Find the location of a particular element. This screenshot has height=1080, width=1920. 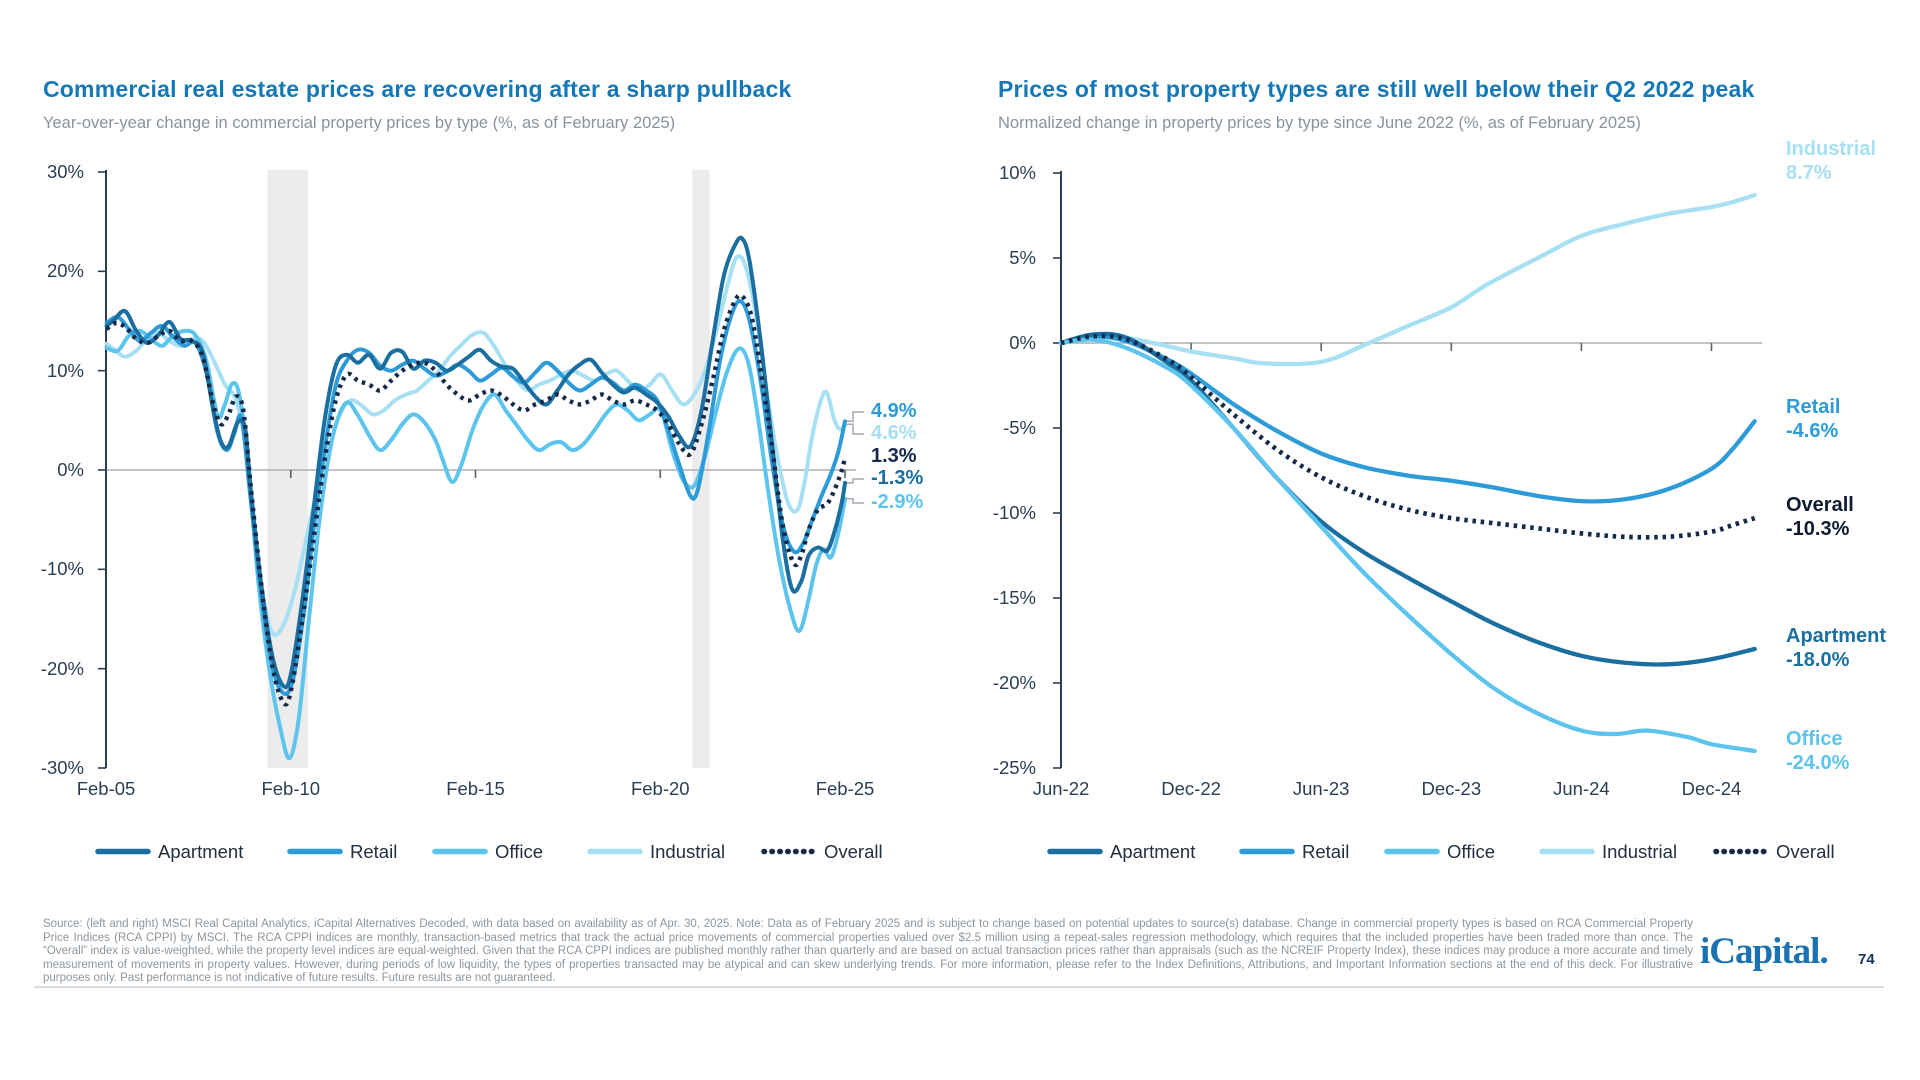

yoy-industrial-series-line is located at coordinates (475, 446).